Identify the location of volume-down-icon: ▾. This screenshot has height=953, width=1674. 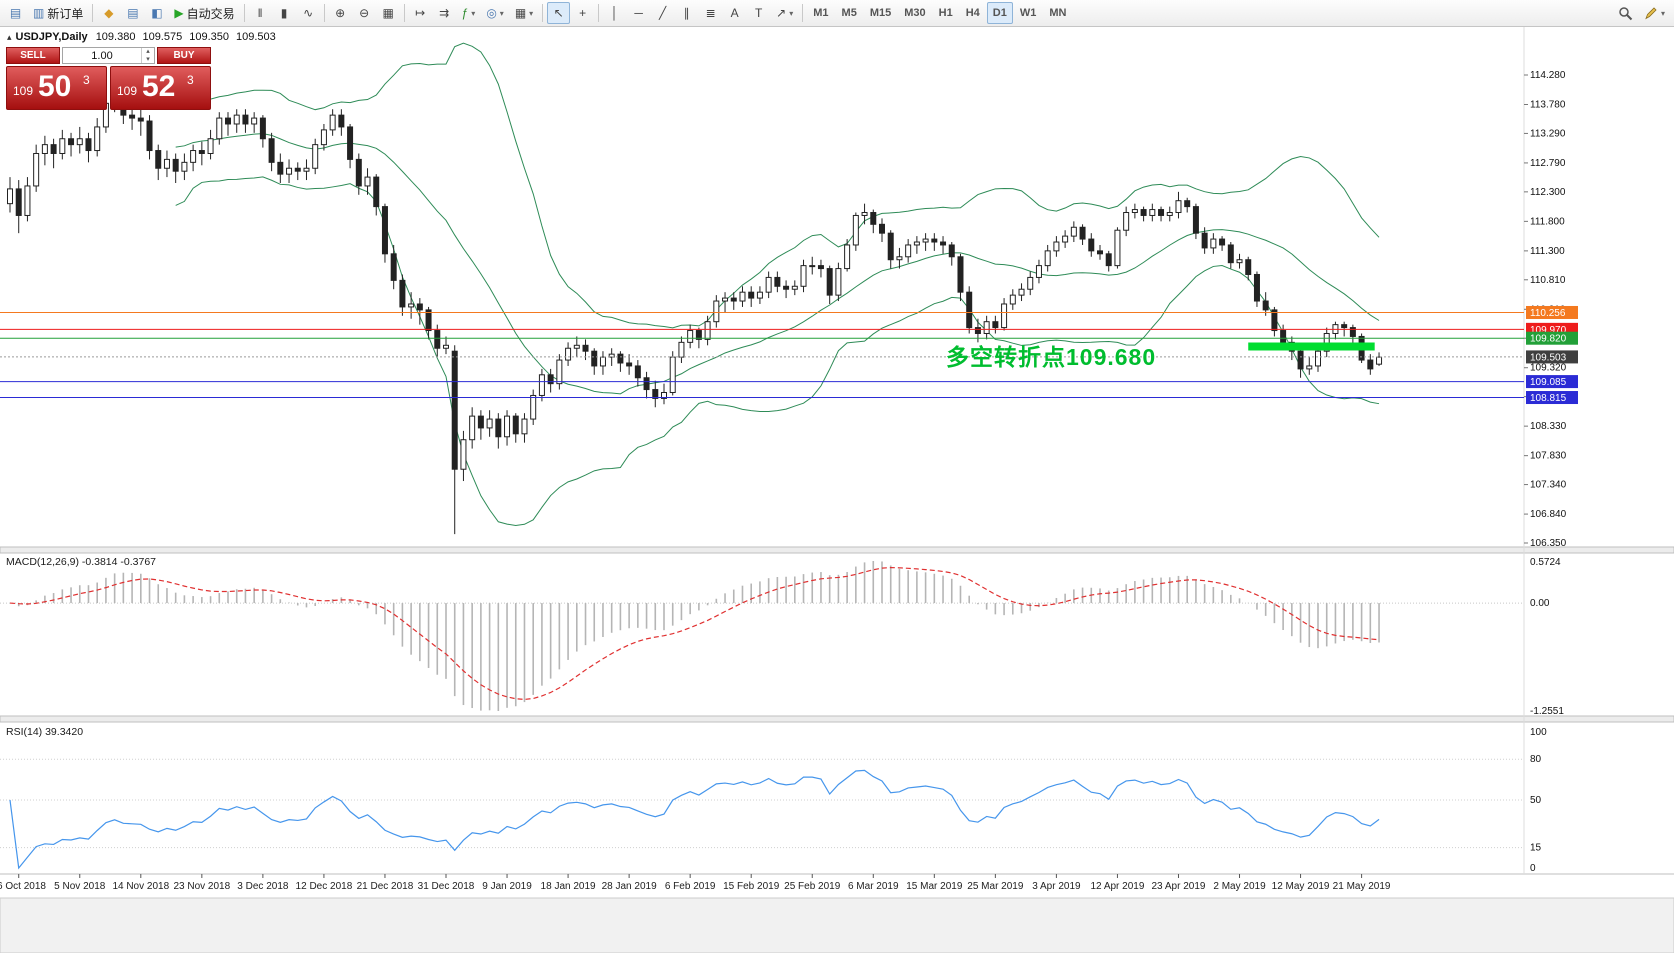
(148, 59).